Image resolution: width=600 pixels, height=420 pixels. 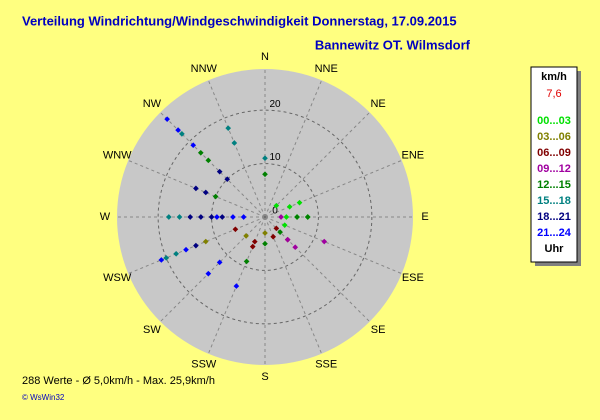 I want to click on legend-title: km/h, so click(x=554, y=77).